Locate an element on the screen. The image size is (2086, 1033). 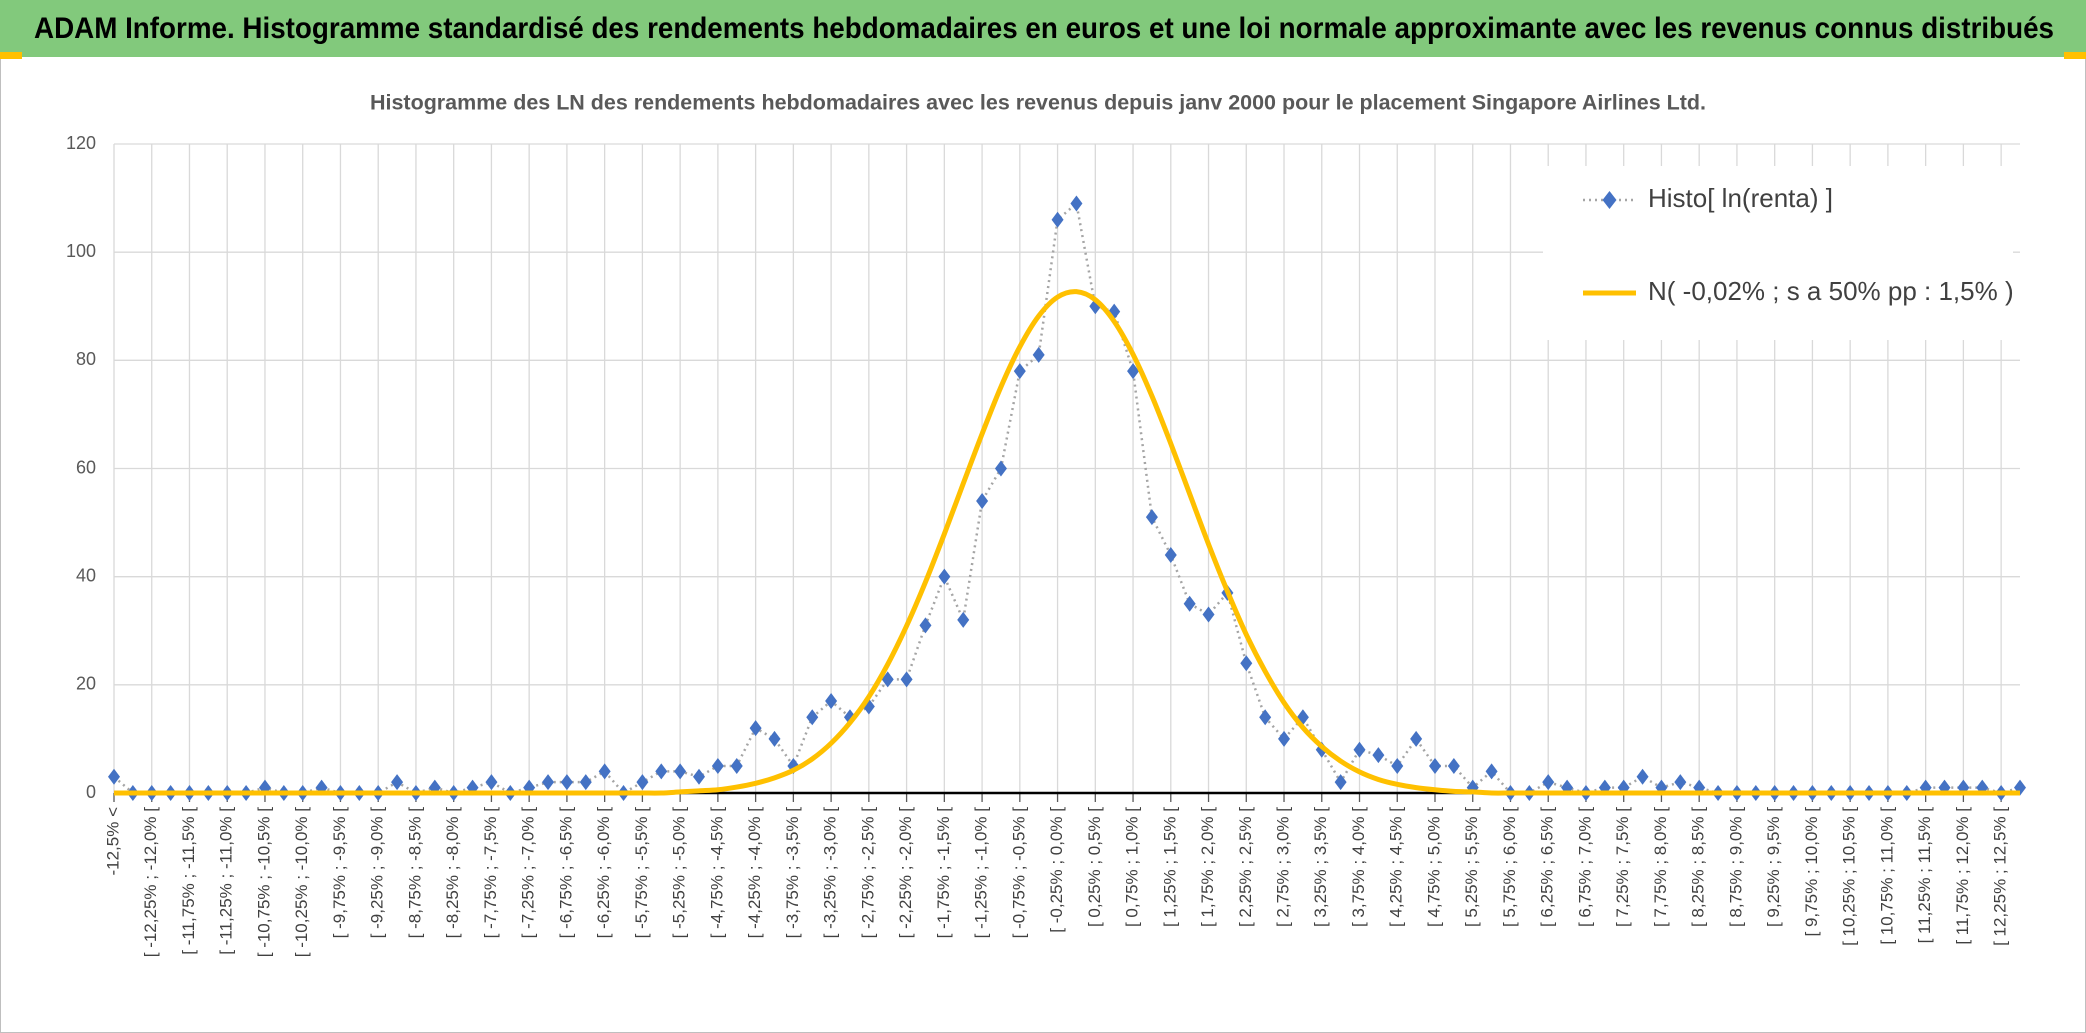
x-tick-label: [ -1,75% ; -1,5% [ is located at coordinates (943, 873).